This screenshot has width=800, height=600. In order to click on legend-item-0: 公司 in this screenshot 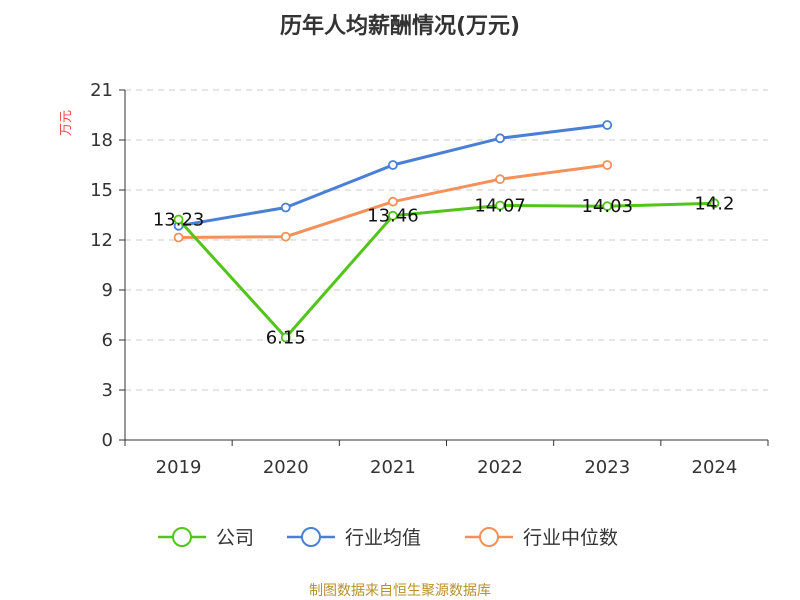, I will do `click(206, 538)`.